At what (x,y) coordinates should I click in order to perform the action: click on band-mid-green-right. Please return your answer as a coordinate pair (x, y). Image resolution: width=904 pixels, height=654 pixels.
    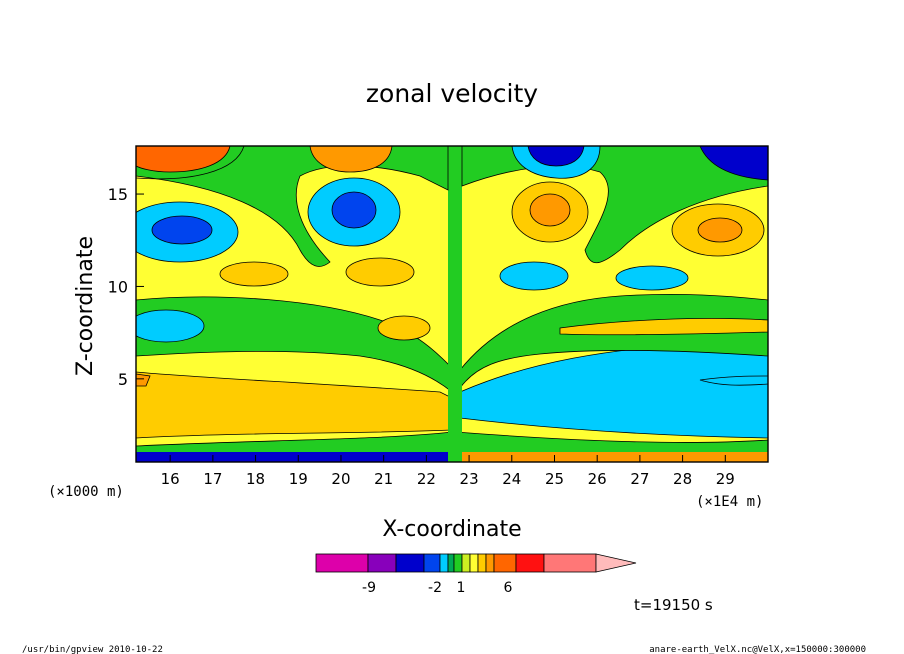
    Looking at the image, I should click on (613, 341).